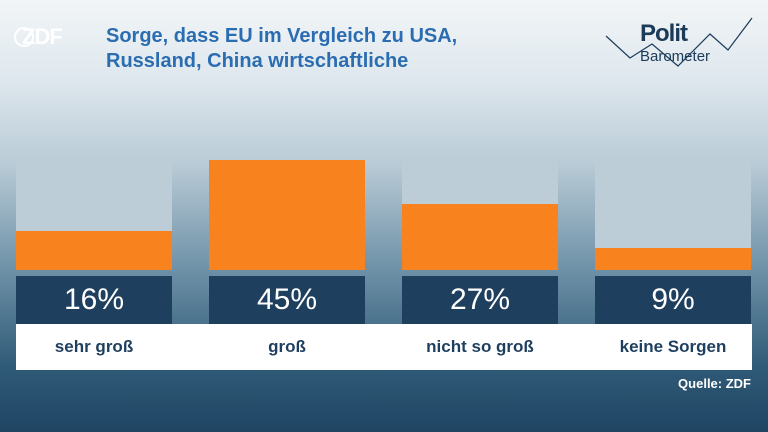 This screenshot has width=768, height=432. What do you see at coordinates (282, 36) in the screenshot?
I see `chart-title-line-1: Sorge, dass EU im Vergleich zu USA,` at bounding box center [282, 36].